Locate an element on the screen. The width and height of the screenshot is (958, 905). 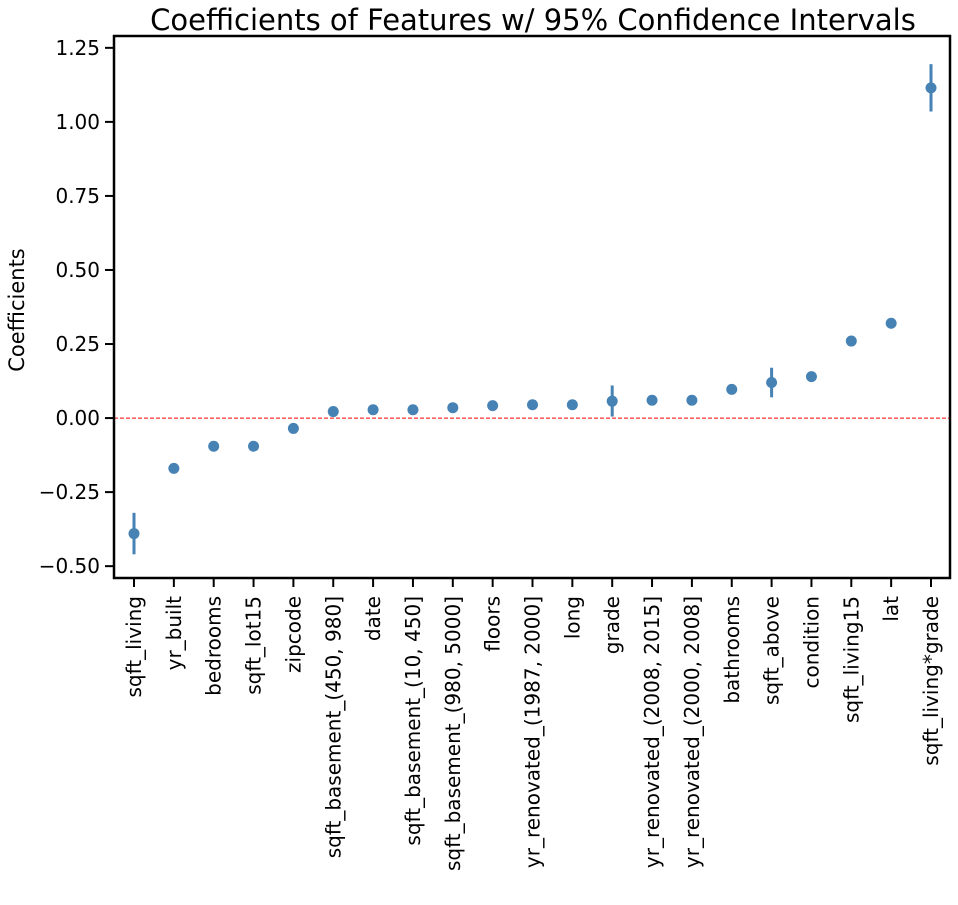
x-tick-label: bathrooms is located at coordinates (732, 650).